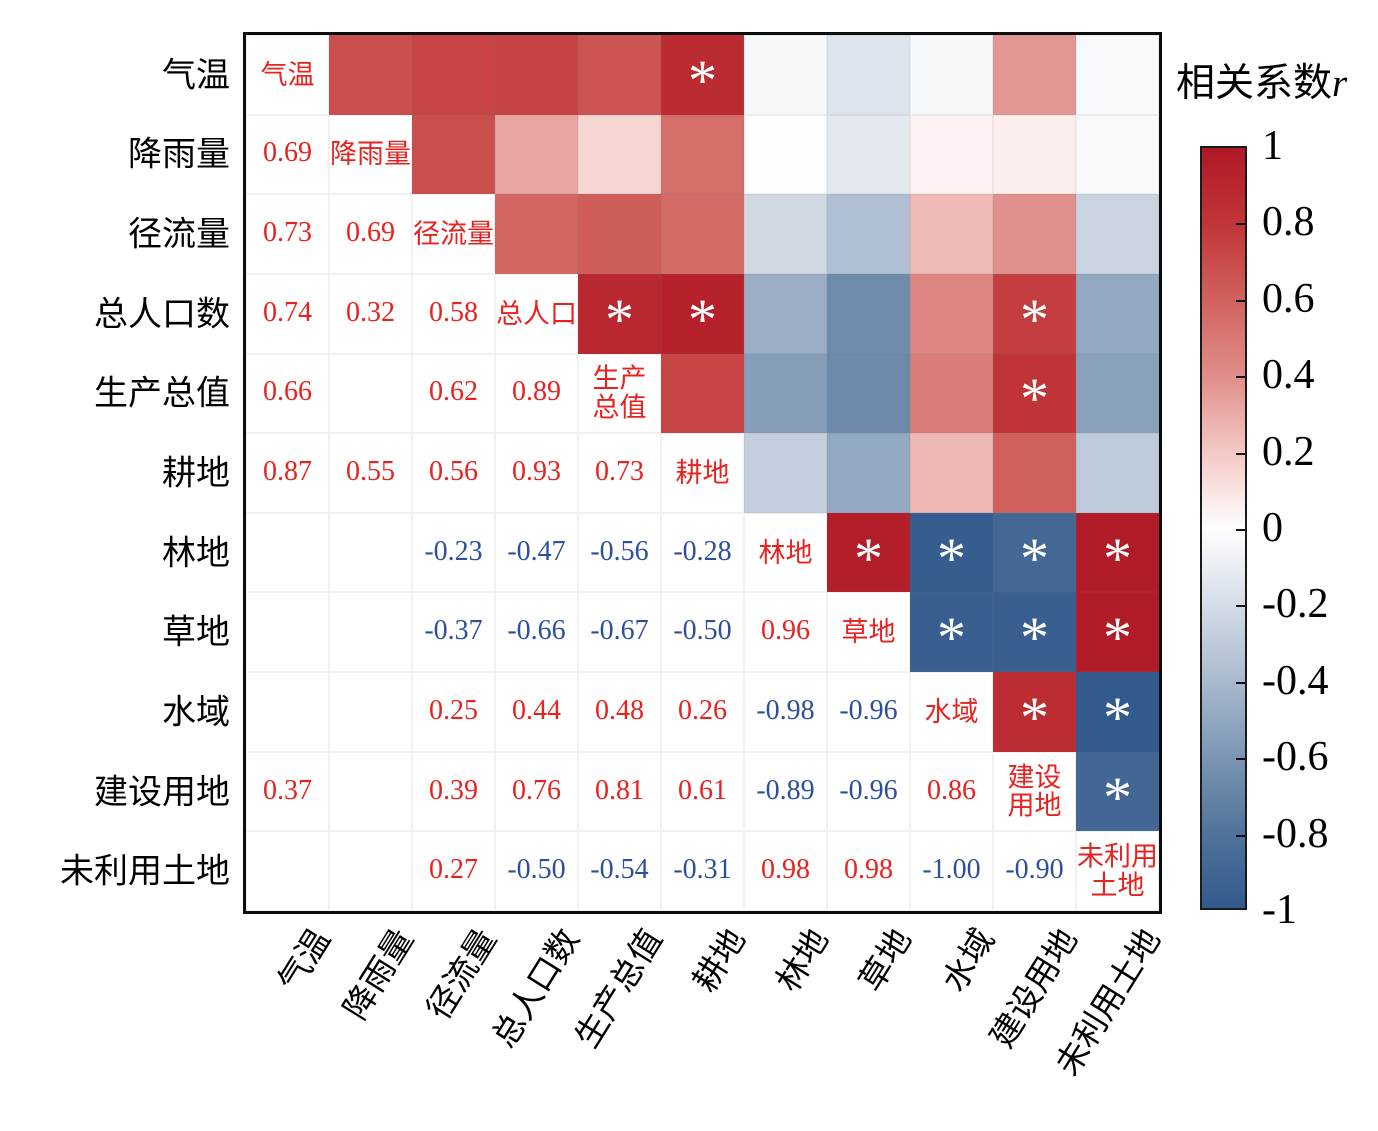 This screenshot has height=1131, width=1378. What do you see at coordinates (951, 870) in the screenshot?
I see `cell-value: -1.00` at bounding box center [951, 870].